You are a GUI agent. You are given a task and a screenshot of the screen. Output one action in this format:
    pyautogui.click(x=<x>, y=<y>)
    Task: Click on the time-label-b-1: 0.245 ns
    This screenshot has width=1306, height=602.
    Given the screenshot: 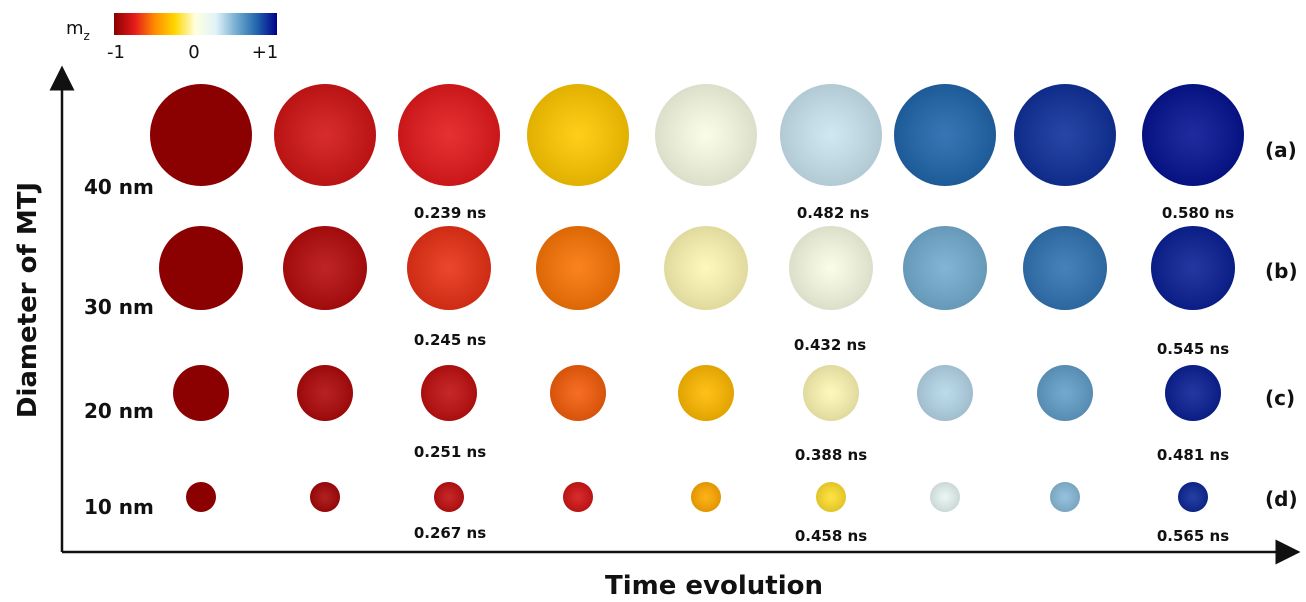 What is the action you would take?
    pyautogui.click(x=450, y=340)
    